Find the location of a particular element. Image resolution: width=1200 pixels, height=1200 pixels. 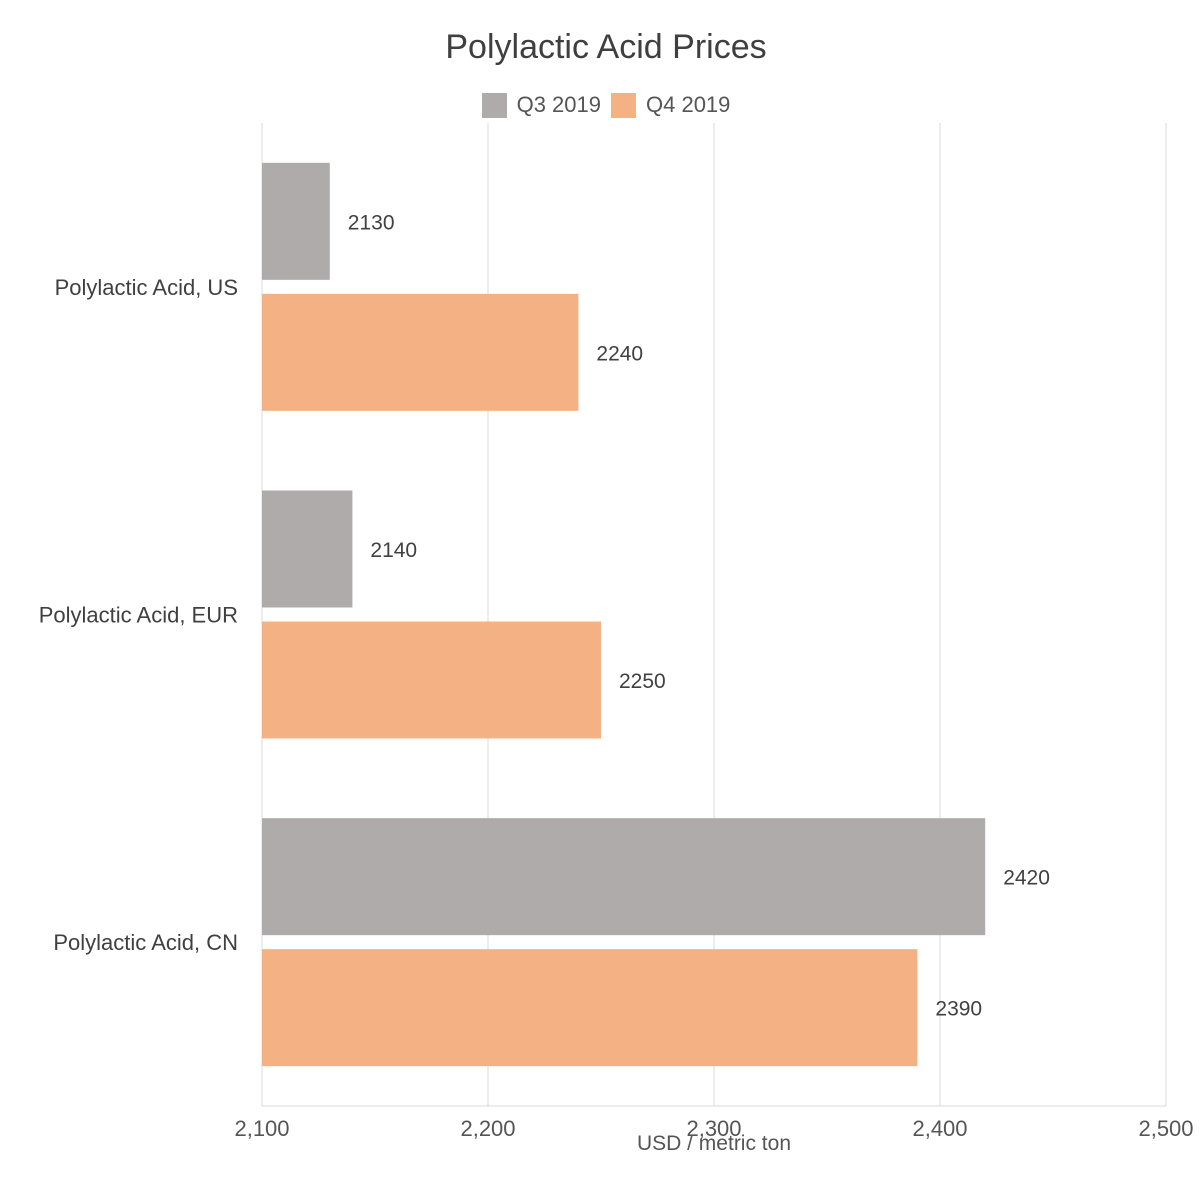

data-label: 2240 is located at coordinates (619, 353).